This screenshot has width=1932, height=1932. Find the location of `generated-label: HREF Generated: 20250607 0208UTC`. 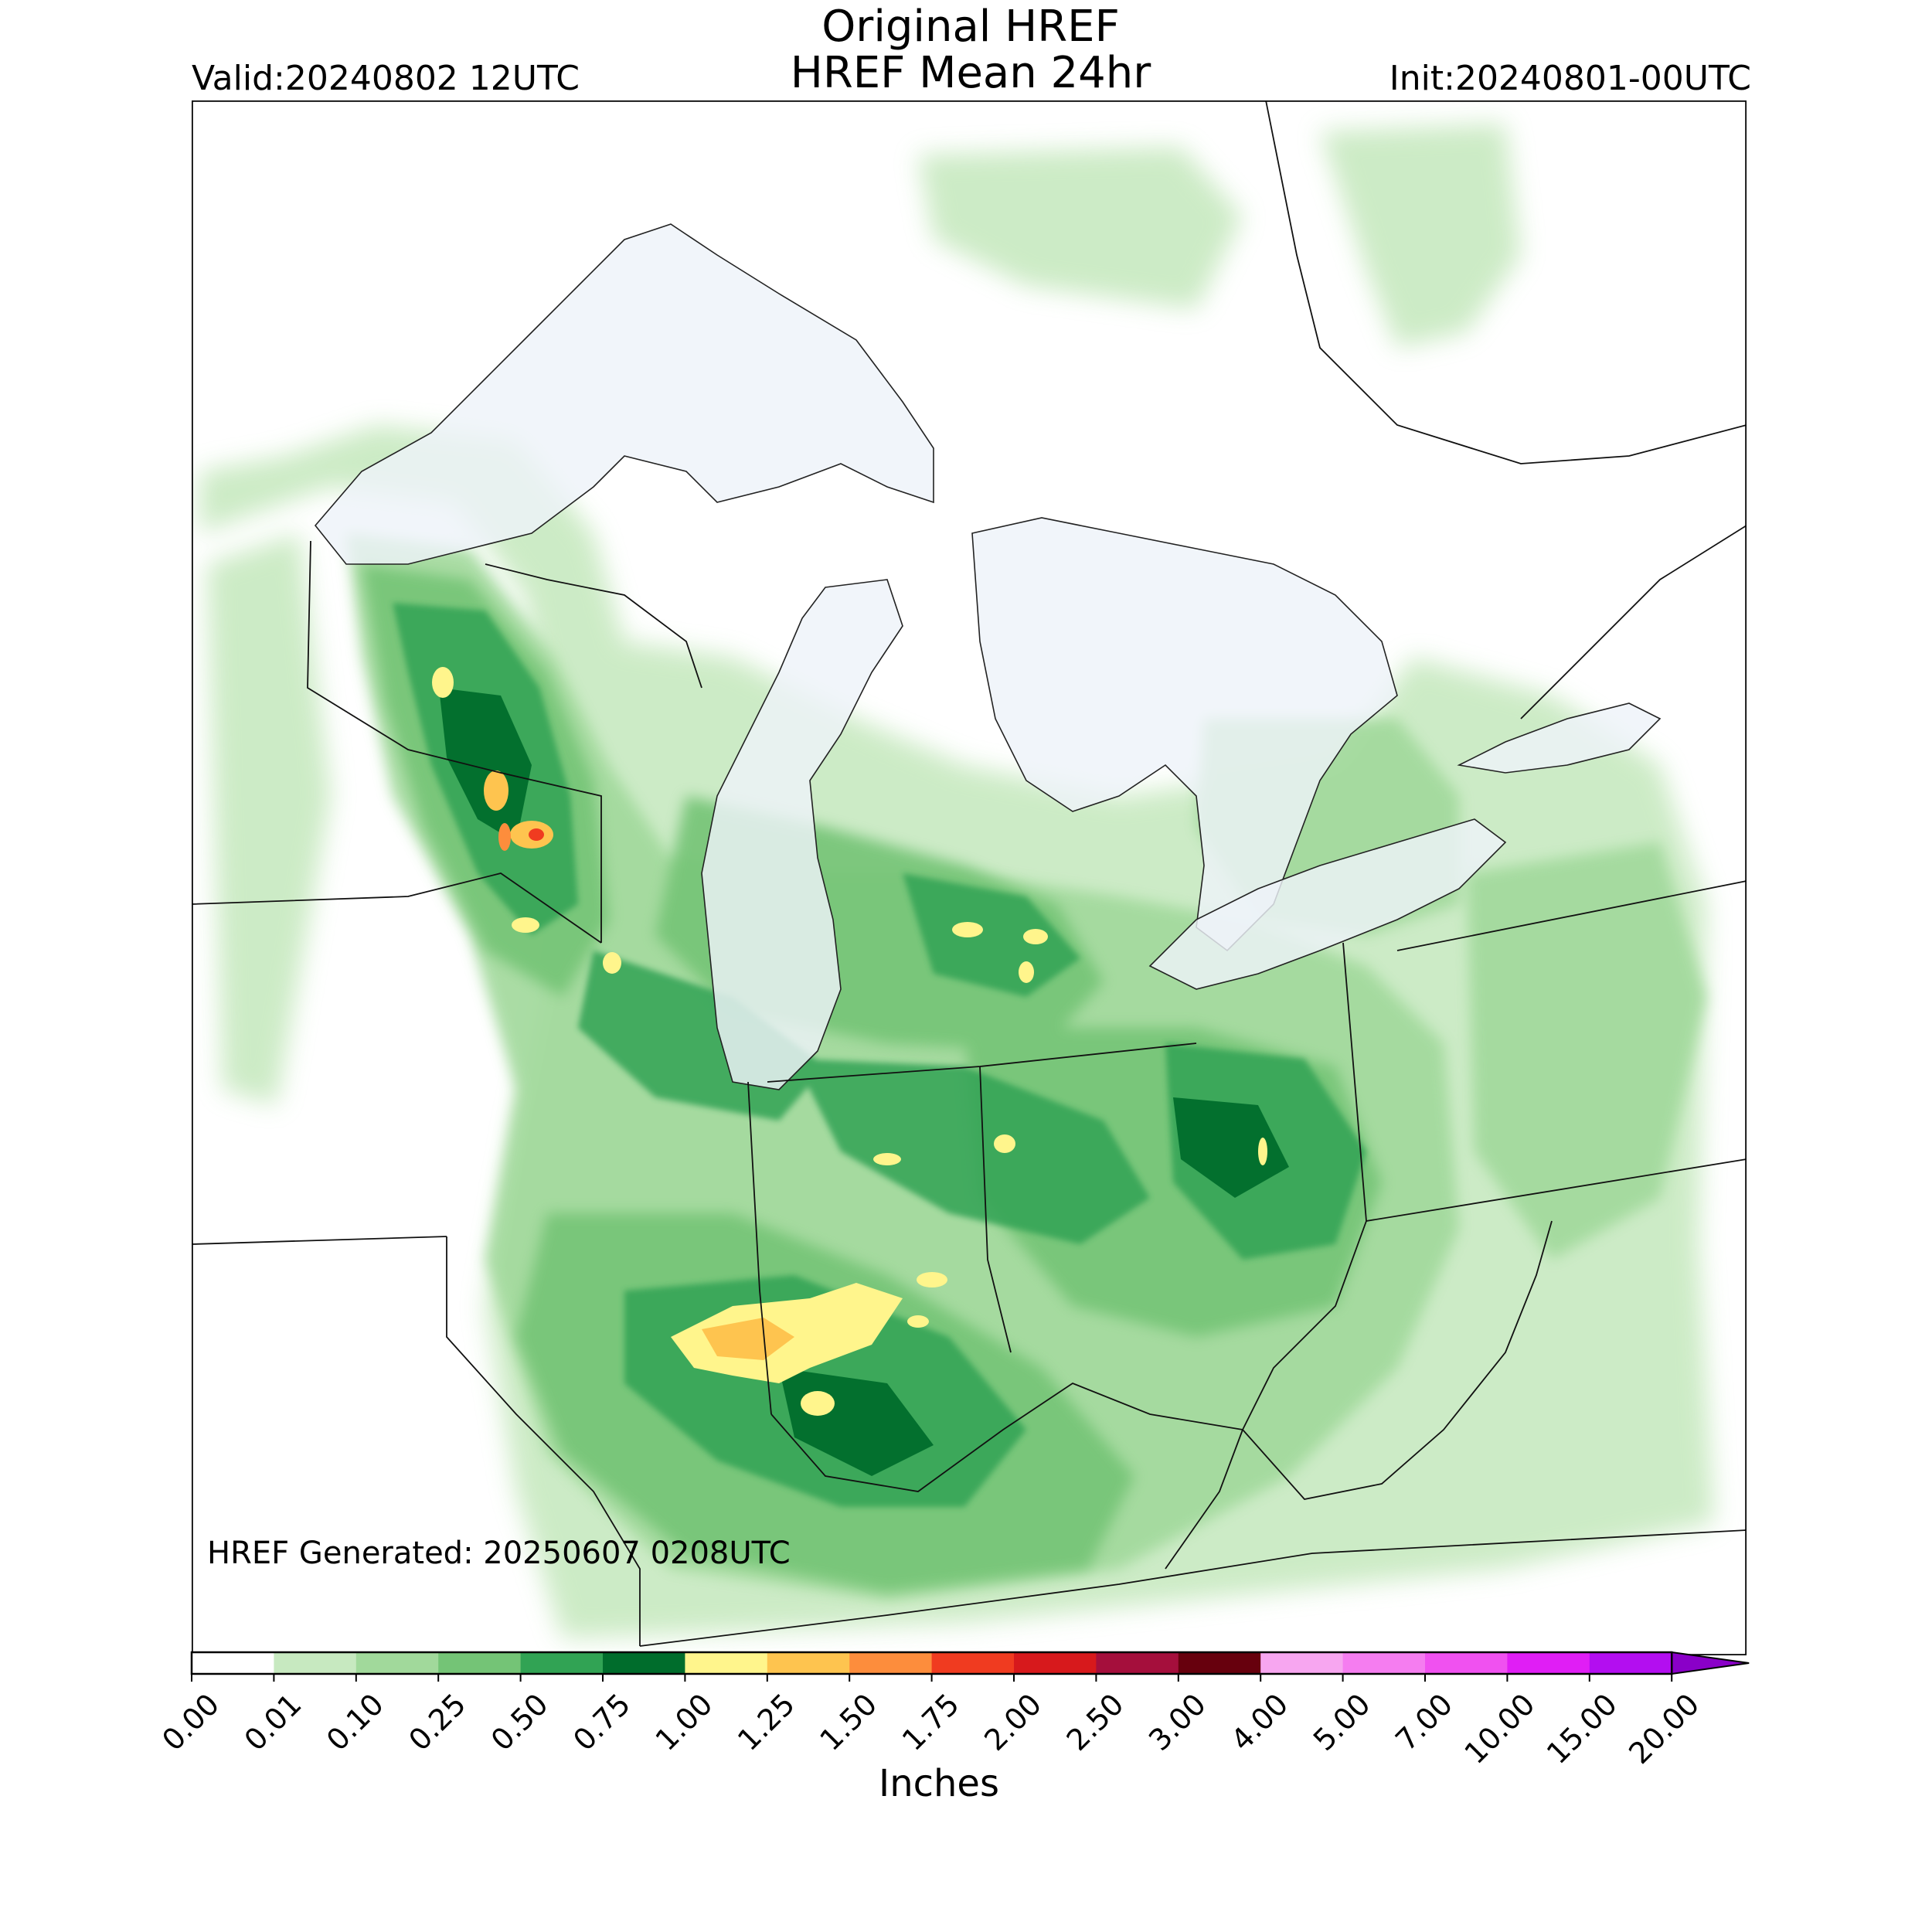

generated-label: HREF Generated: 20250607 0208UTC is located at coordinates (499, 1554).